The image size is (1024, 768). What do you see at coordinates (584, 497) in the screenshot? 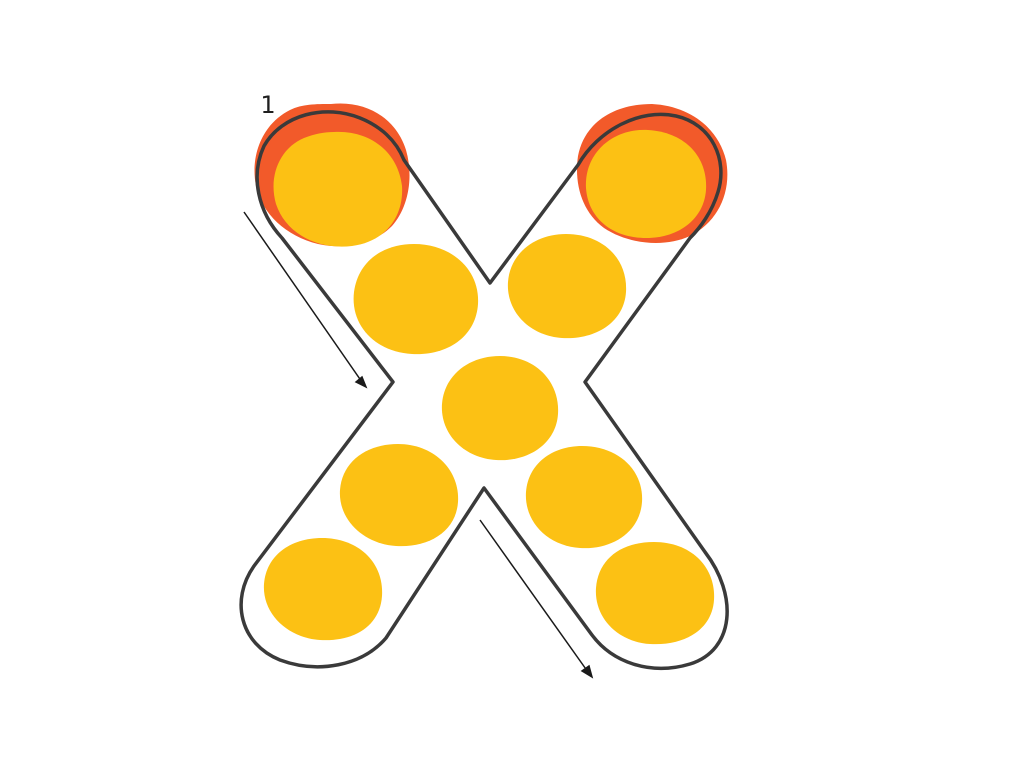
I see `dot-7-lower-right` at bounding box center [584, 497].